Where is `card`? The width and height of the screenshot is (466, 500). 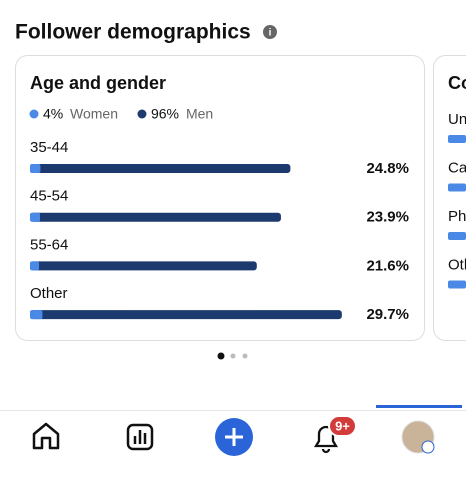
card is located at coordinates (449, 198).